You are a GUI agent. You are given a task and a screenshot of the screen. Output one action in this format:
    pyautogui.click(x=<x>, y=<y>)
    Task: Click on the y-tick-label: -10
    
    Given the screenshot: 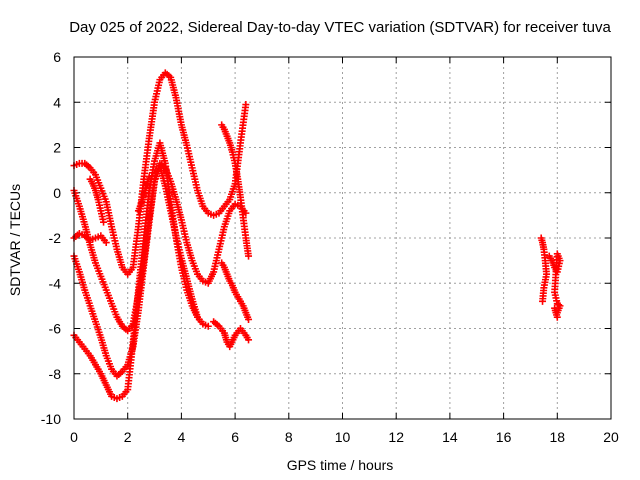 What is the action you would take?
    pyautogui.click(x=51, y=419)
    